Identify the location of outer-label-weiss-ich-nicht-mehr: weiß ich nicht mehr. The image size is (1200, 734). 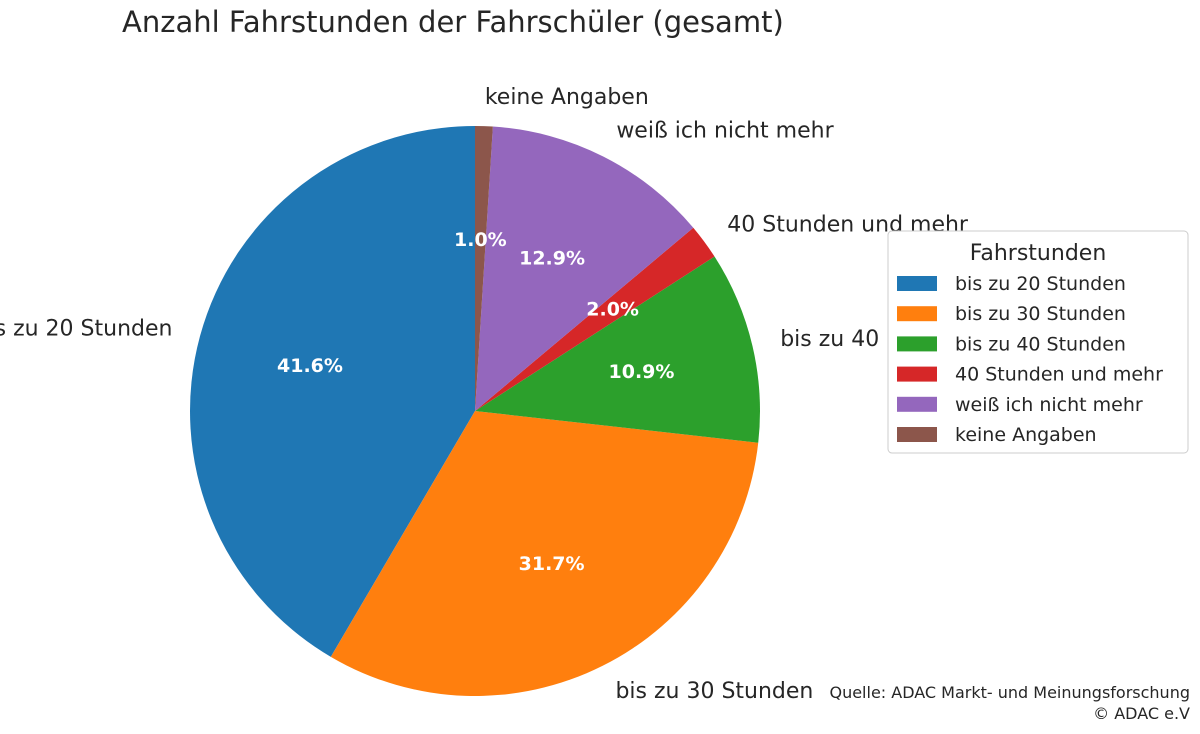
(725, 131).